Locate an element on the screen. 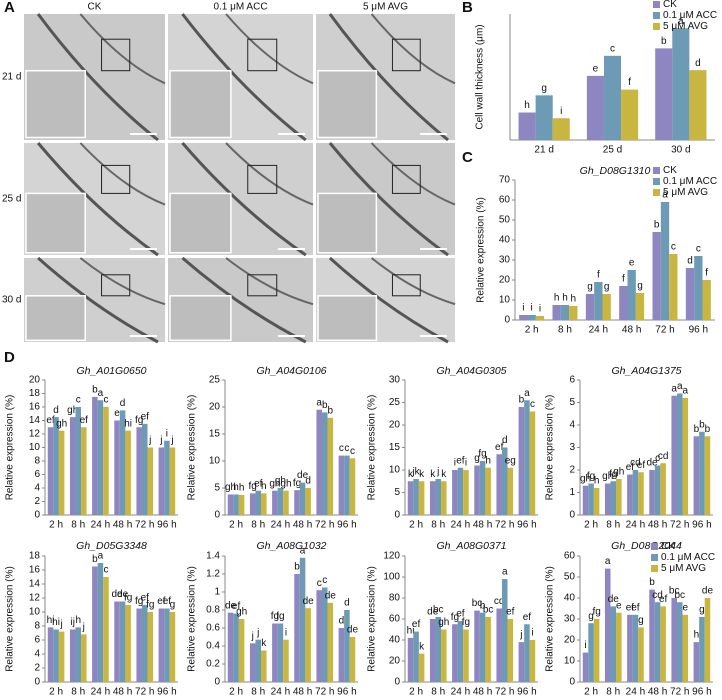  significance-letter: d is located at coordinates (56, 410).